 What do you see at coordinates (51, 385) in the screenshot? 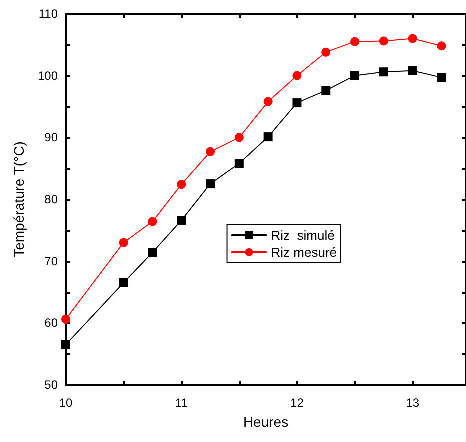
I see `y-tick-label: 50` at bounding box center [51, 385].